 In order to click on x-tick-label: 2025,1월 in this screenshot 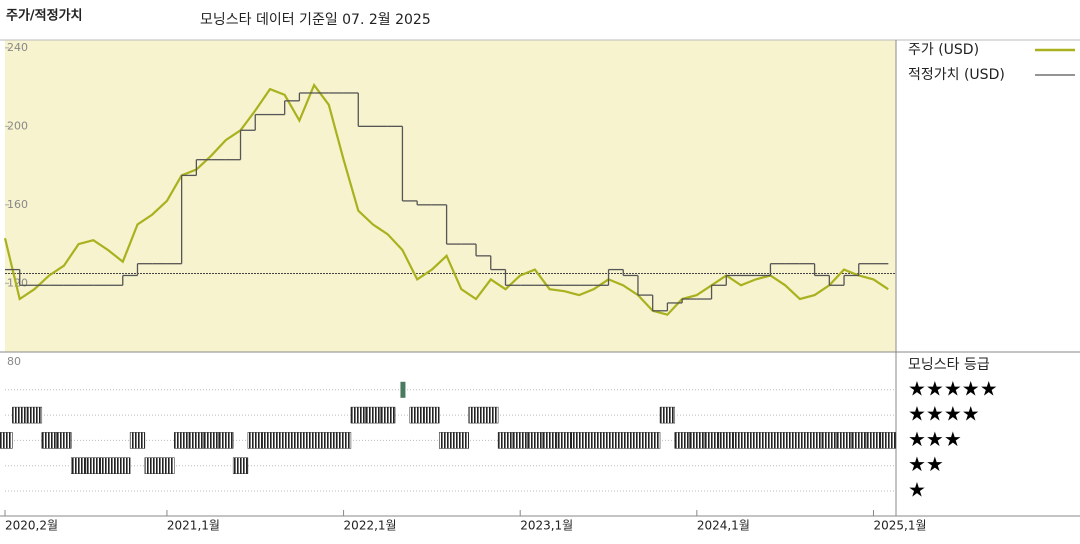, I will do `click(899, 526)`.